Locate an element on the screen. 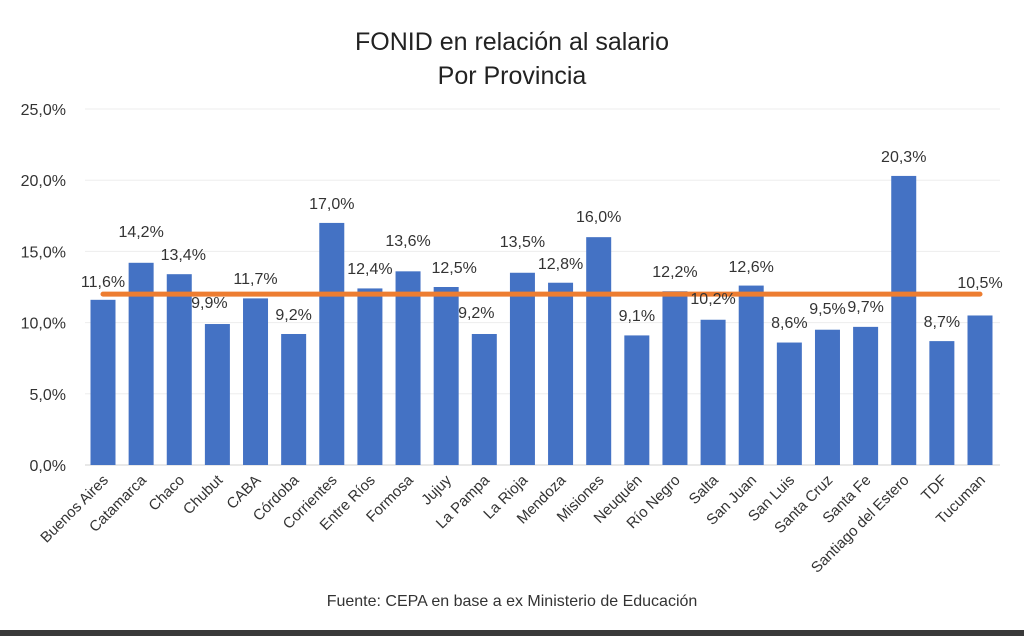 The height and width of the screenshot is (636, 1024). data-label: 10,2% is located at coordinates (712, 299).